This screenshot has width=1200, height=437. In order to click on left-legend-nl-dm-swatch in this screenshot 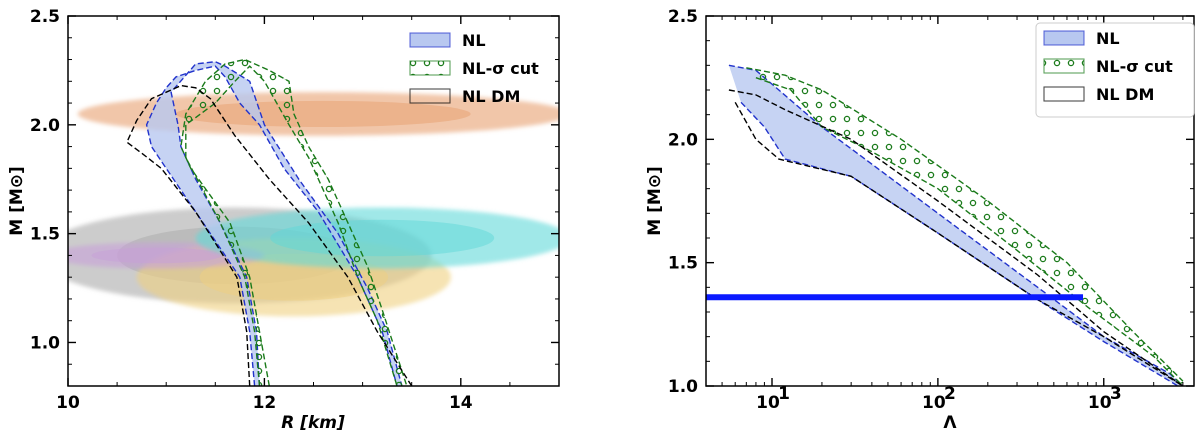, I will do `click(430, 96)`.